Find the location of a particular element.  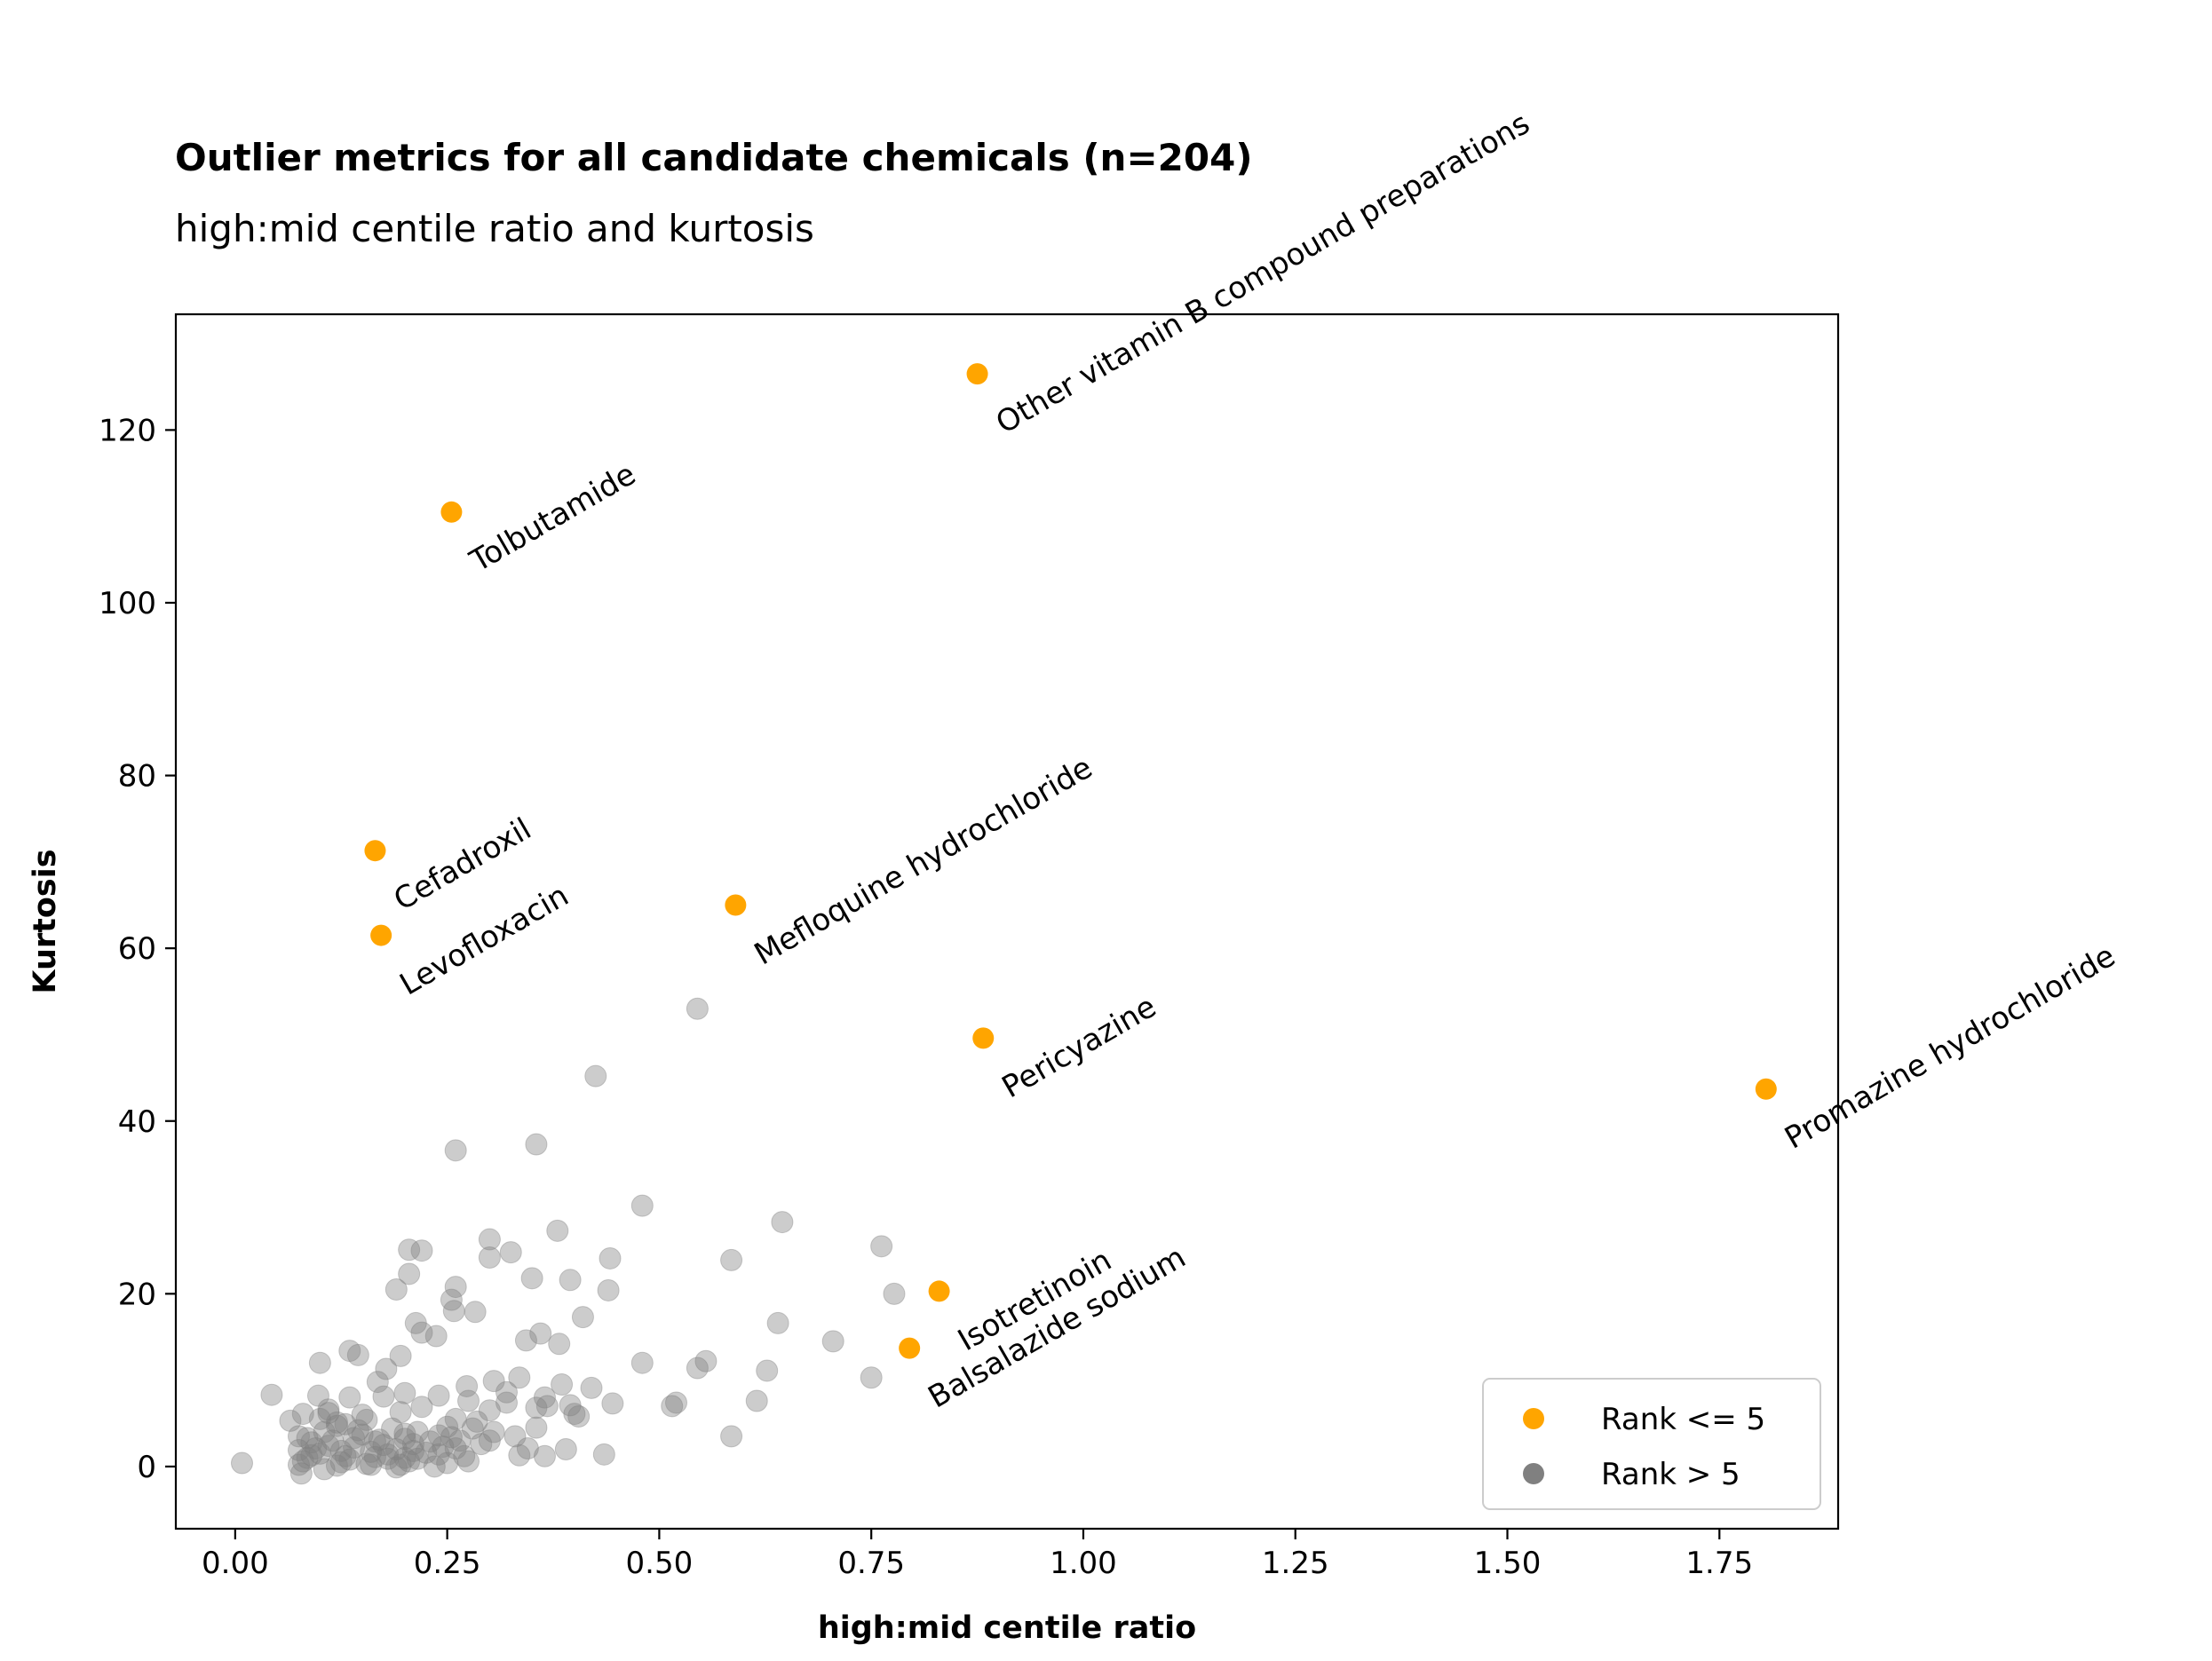

x-tick-label: 1.50 is located at coordinates (1508, 1563).